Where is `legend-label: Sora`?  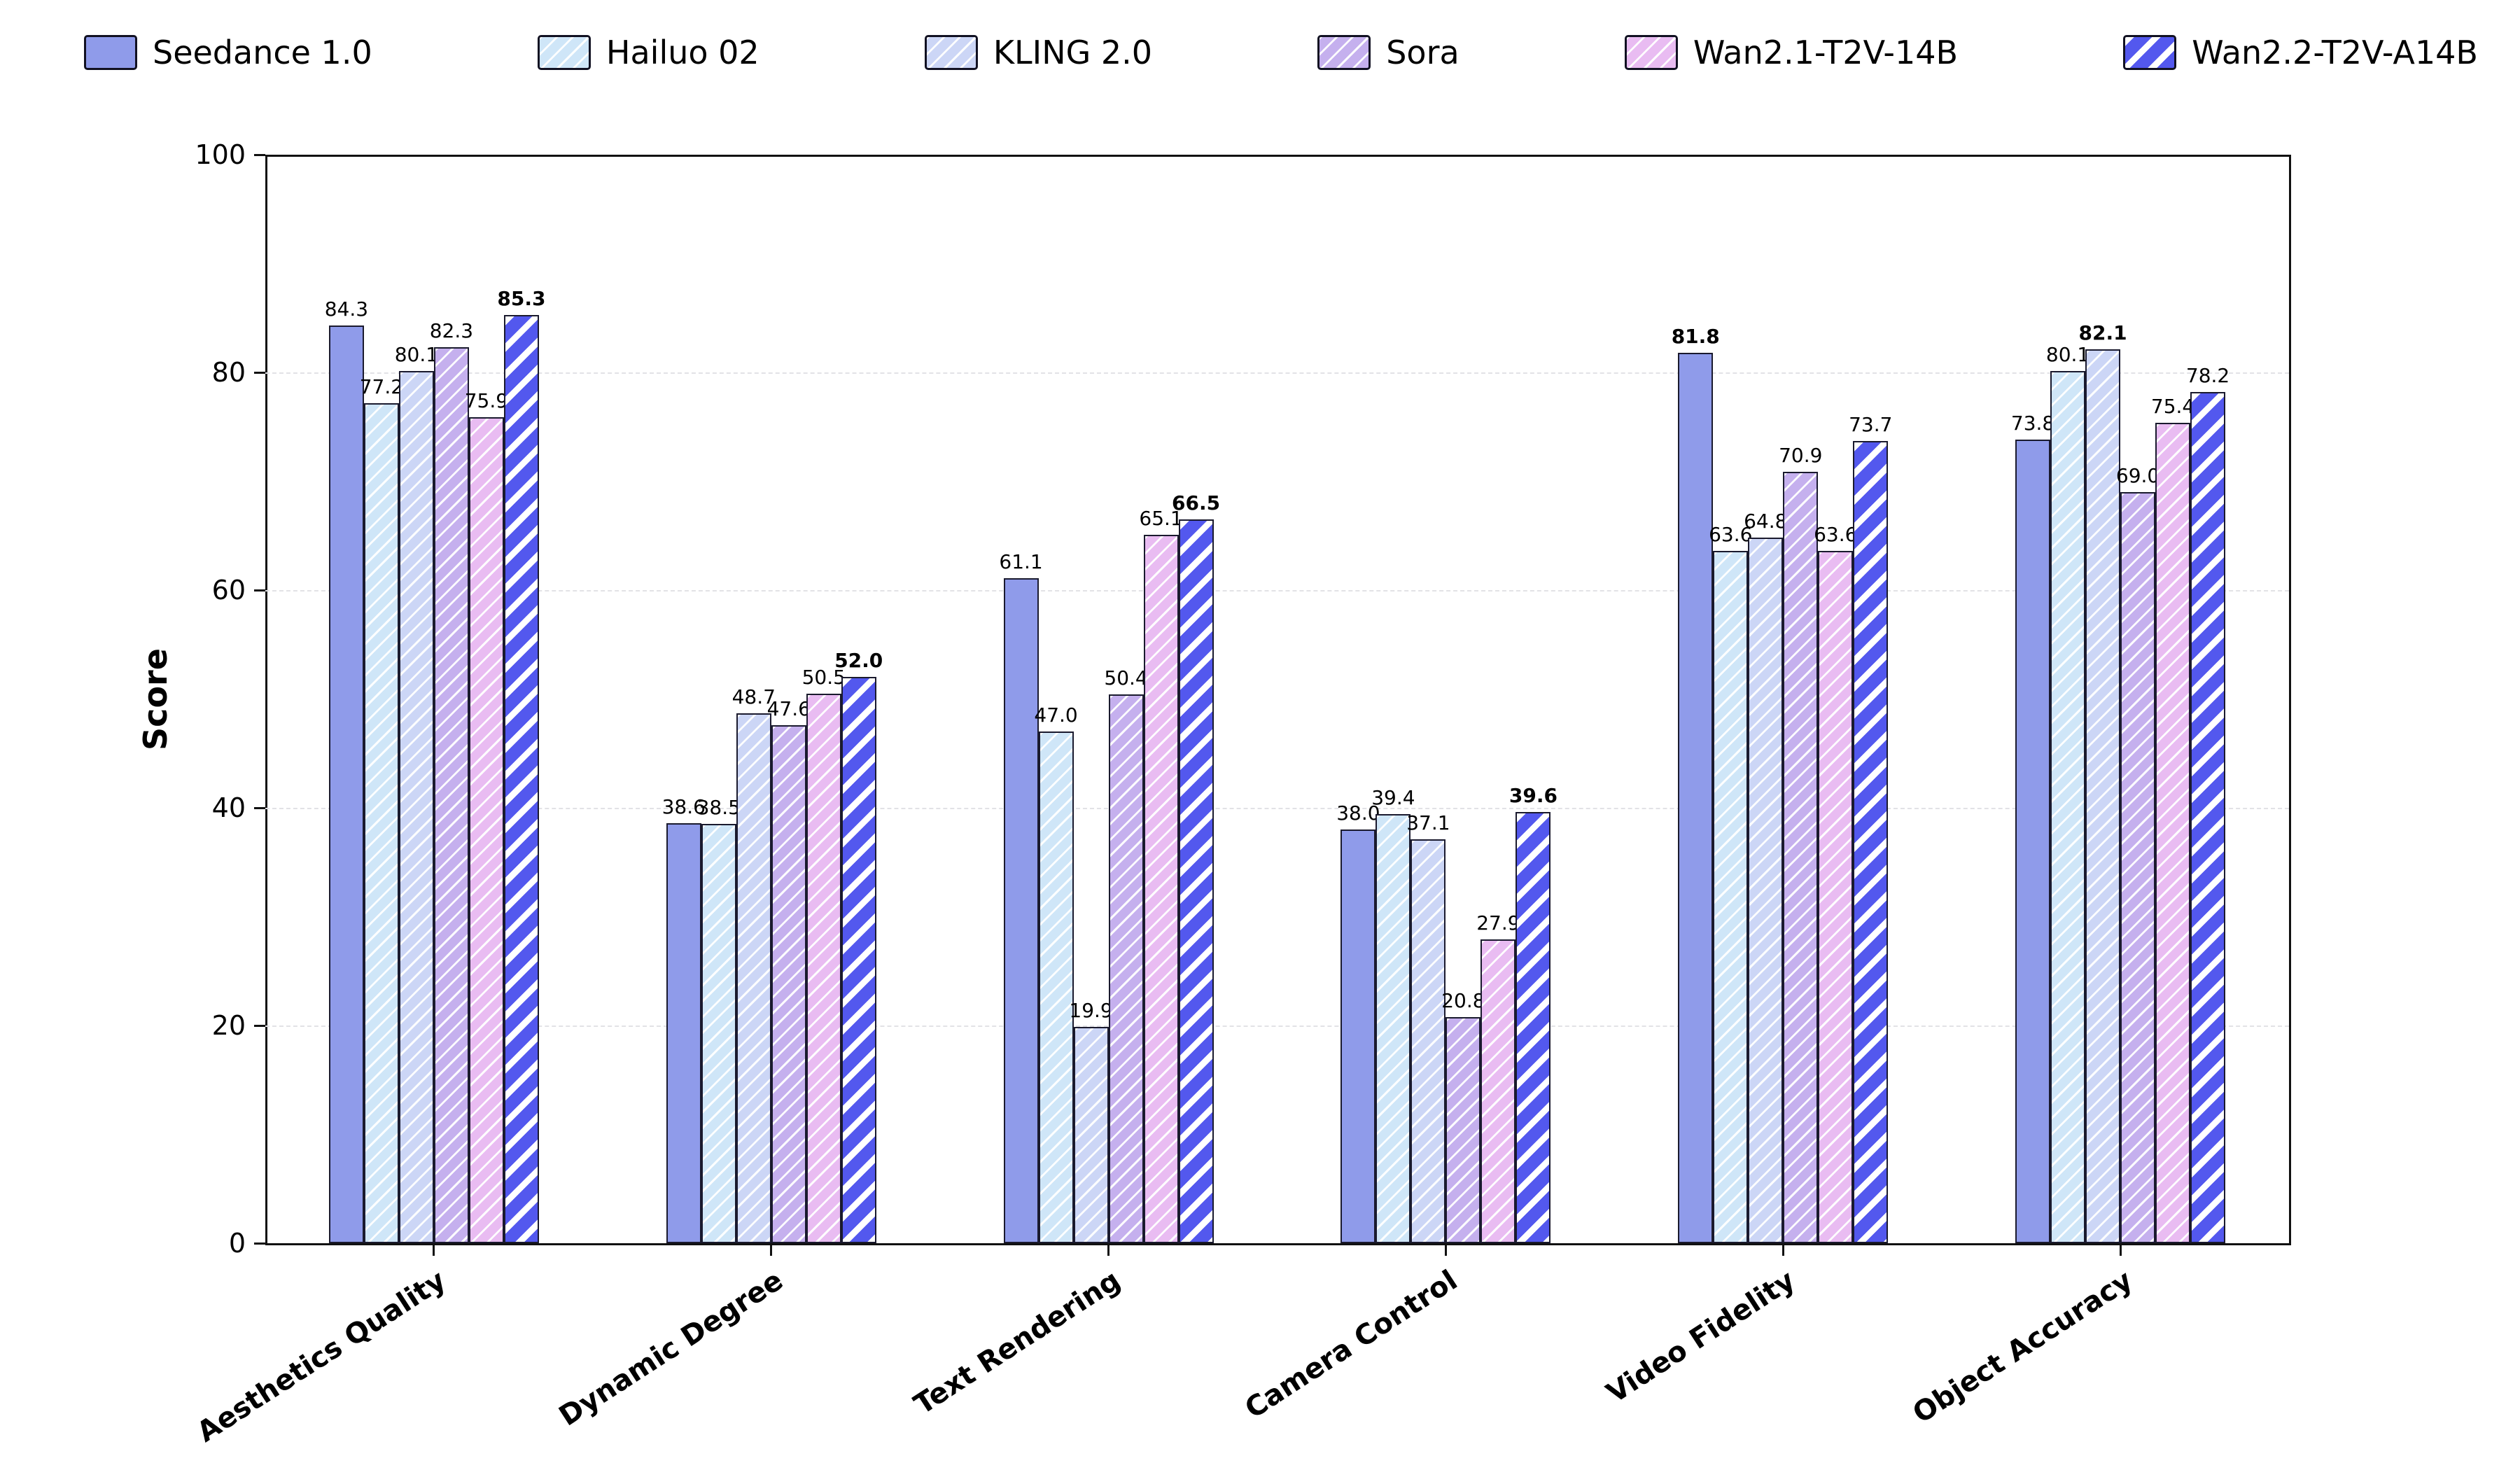 legend-label: Sora is located at coordinates (1423, 52).